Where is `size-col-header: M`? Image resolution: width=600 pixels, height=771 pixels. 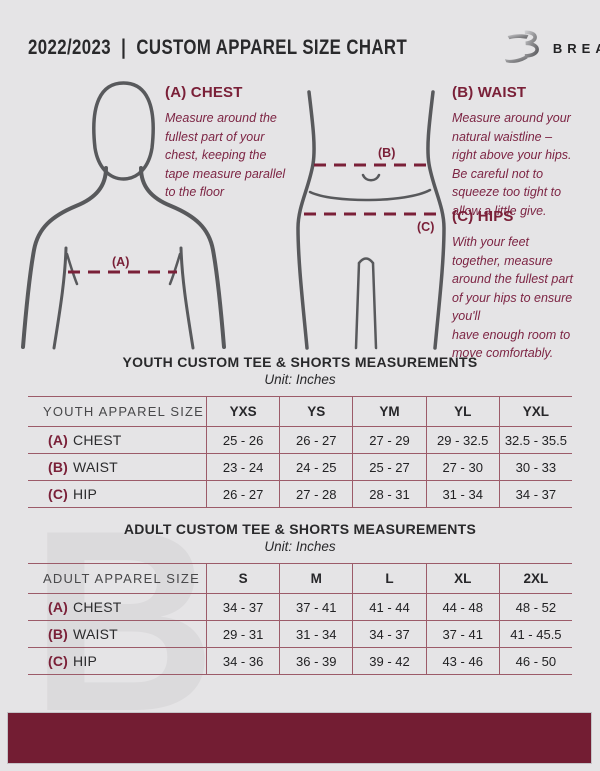 size-col-header: M is located at coordinates (315, 578).